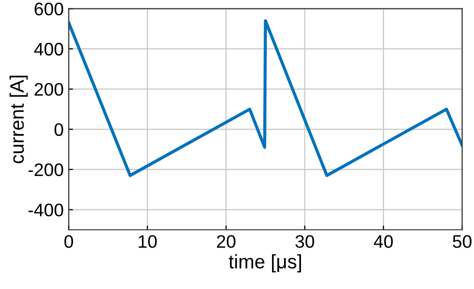  I want to click on y-tick-label: -200, so click(46, 169).